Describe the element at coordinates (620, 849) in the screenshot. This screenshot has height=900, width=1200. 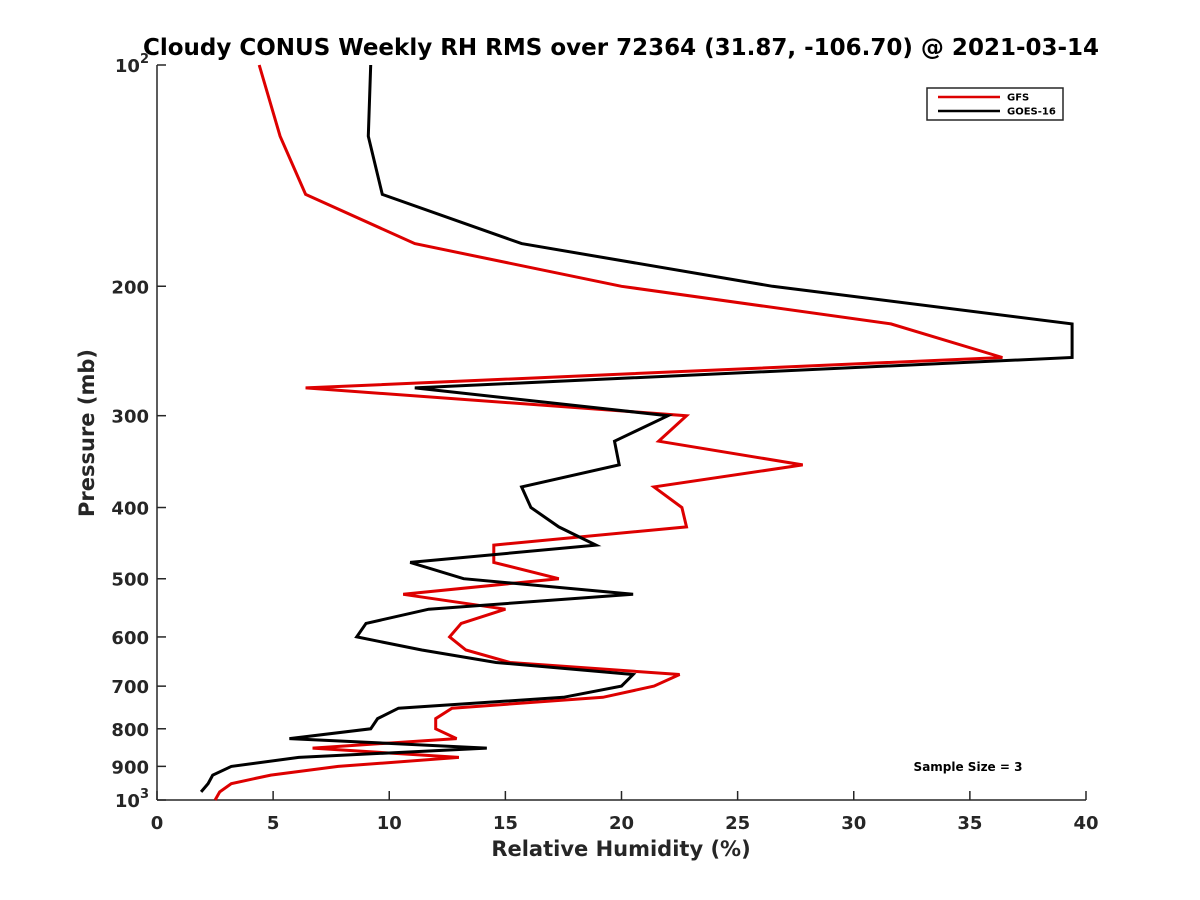
I see `x-axis-label: Relative Humidity (%)` at that location.